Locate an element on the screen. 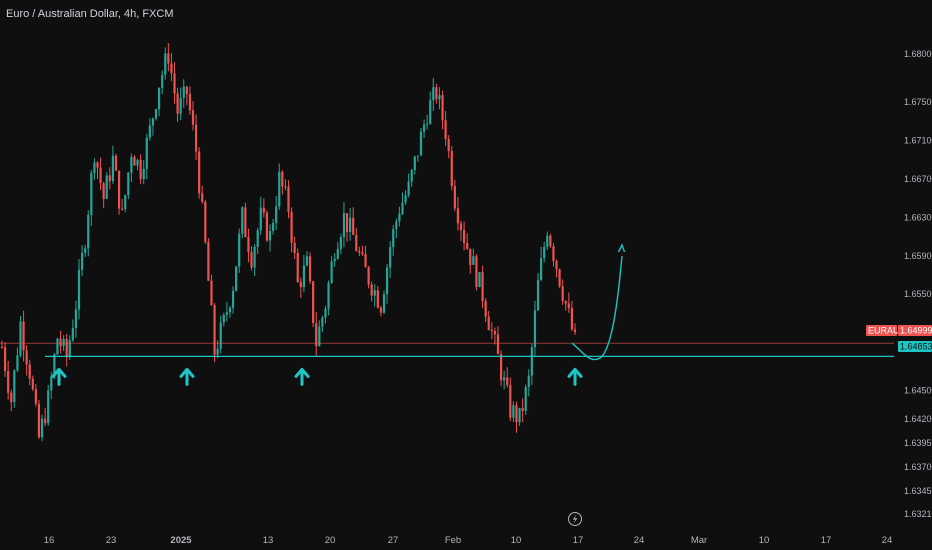 The width and height of the screenshot is (932, 550). price-tick: 1.63450 is located at coordinates (918, 491).